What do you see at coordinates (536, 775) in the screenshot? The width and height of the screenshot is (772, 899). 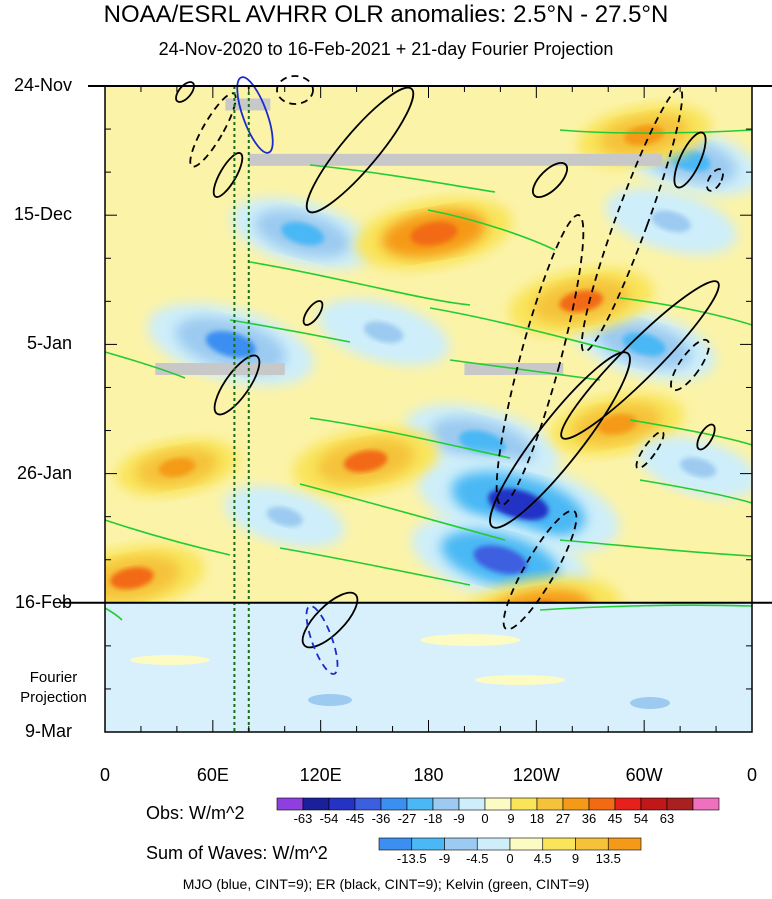 I see `x-tick-label: 120W` at bounding box center [536, 775].